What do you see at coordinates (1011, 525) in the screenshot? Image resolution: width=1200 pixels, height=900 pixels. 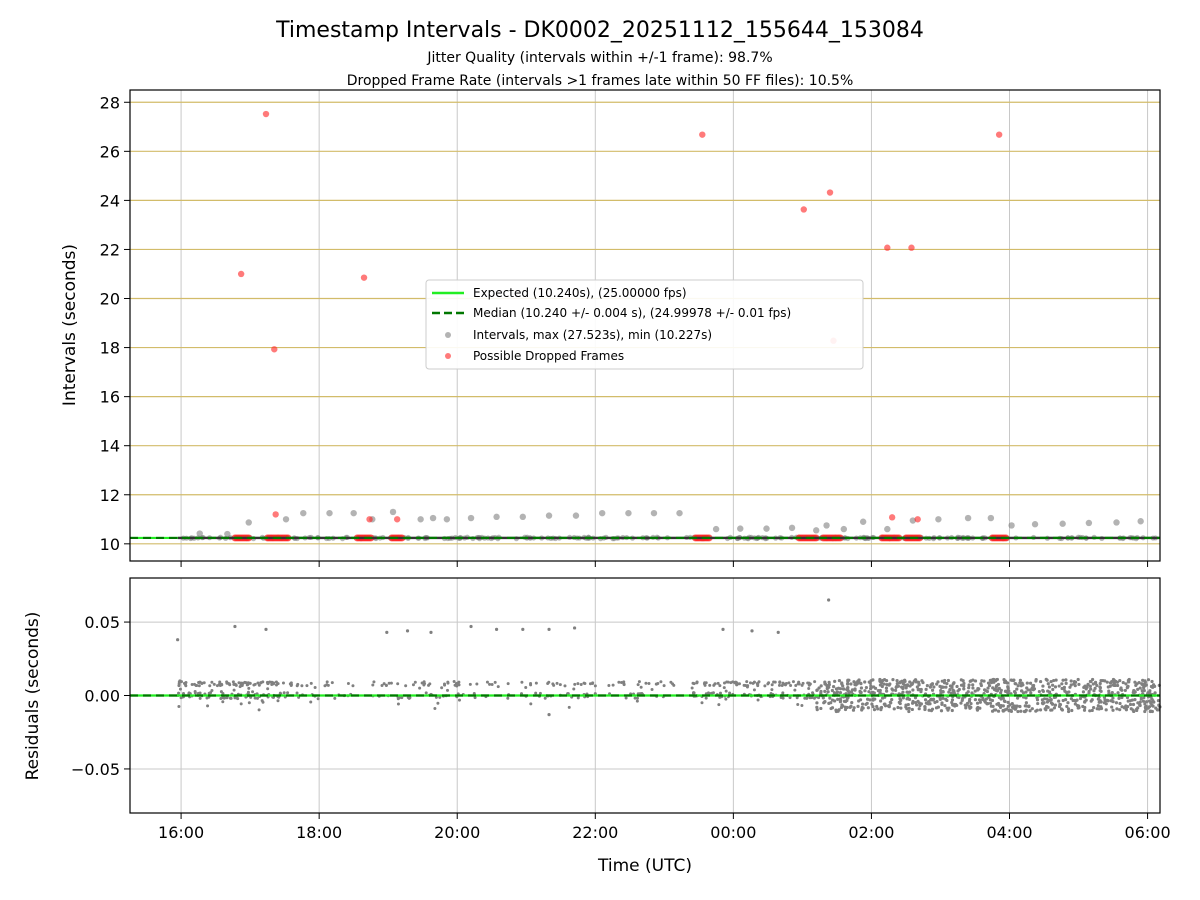 I see `interval-point` at bounding box center [1011, 525].